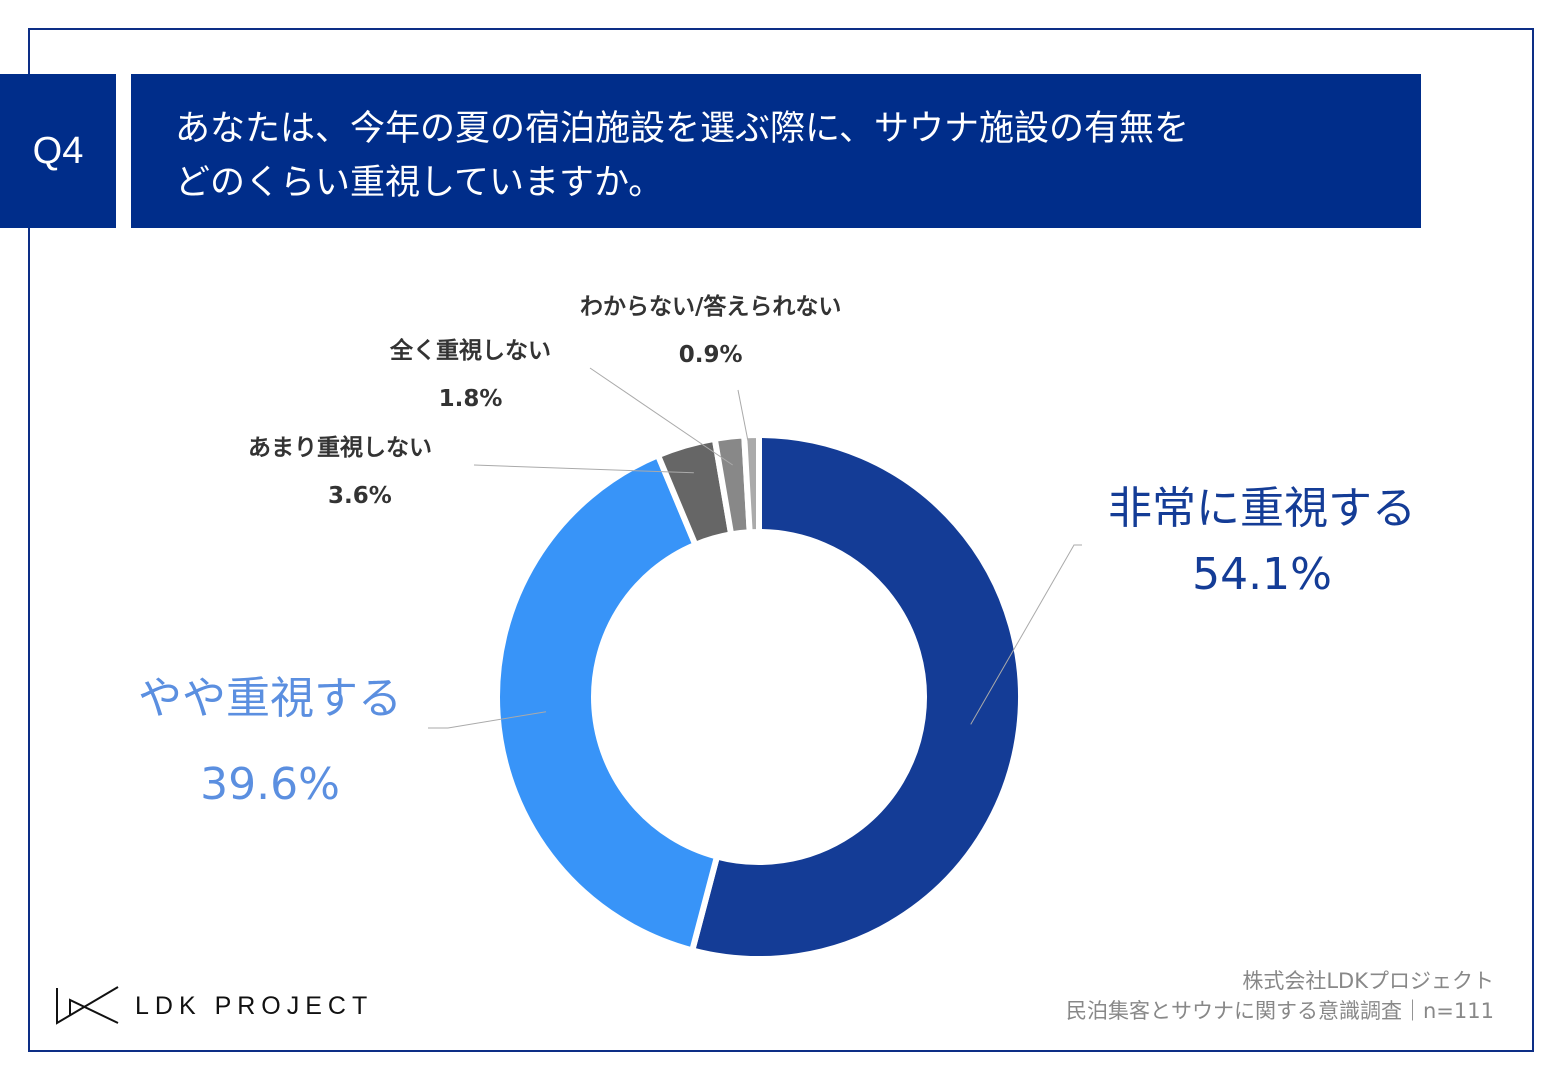  What do you see at coordinates (270, 784) in the screenshot?
I see `value-label: 39.6%` at bounding box center [270, 784].